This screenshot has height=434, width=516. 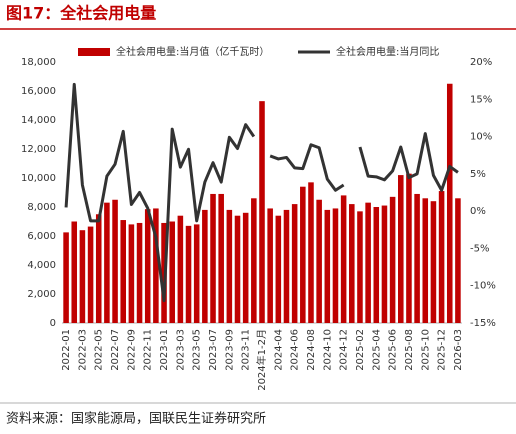 What do you see at coordinates (81, 13) in the screenshot?
I see `chart-title: 图17：全社会用电量` at bounding box center [81, 13].